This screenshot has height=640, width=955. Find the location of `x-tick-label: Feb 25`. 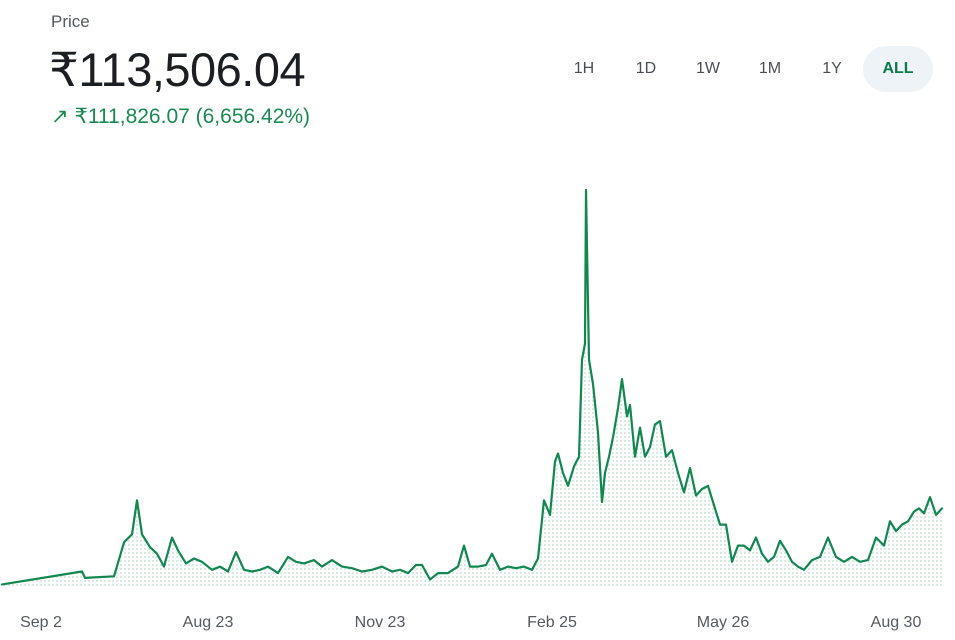

x-tick-label: Feb 25 is located at coordinates (552, 622).